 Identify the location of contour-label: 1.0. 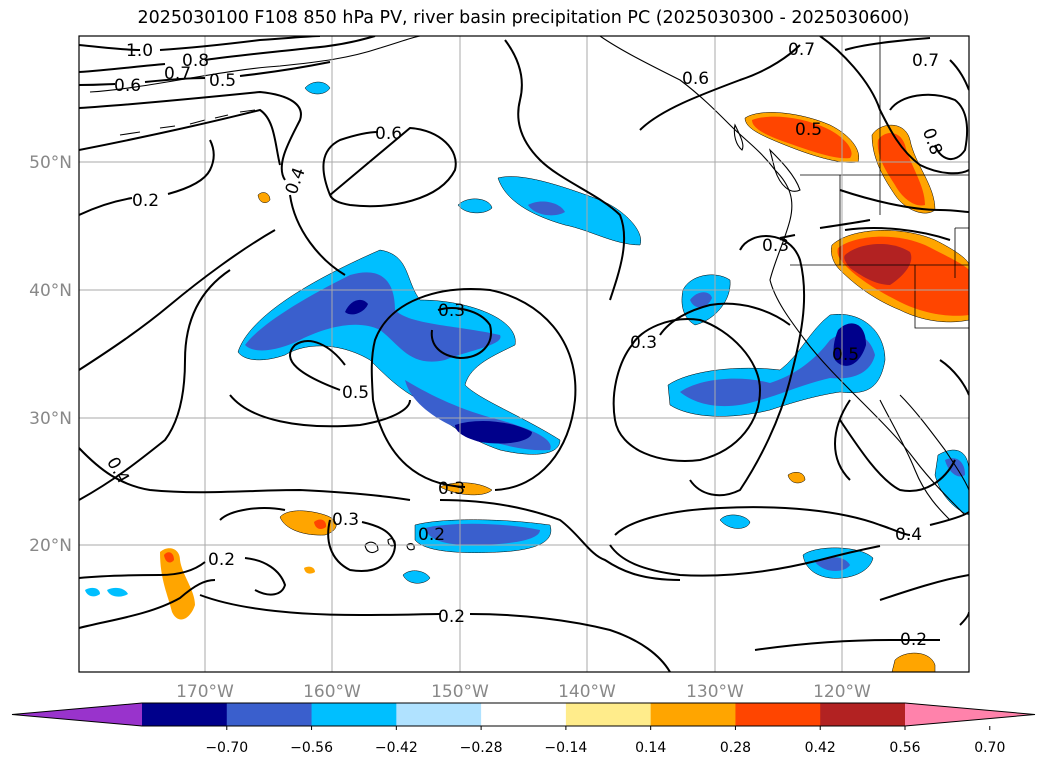
(139, 51).